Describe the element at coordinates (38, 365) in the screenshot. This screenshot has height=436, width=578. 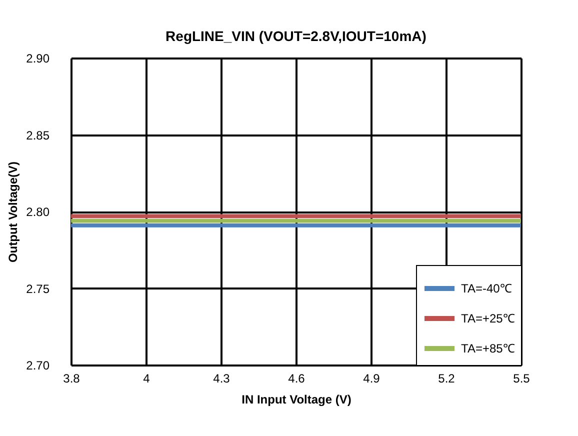
I see `y-tick-label: 2.70` at that location.